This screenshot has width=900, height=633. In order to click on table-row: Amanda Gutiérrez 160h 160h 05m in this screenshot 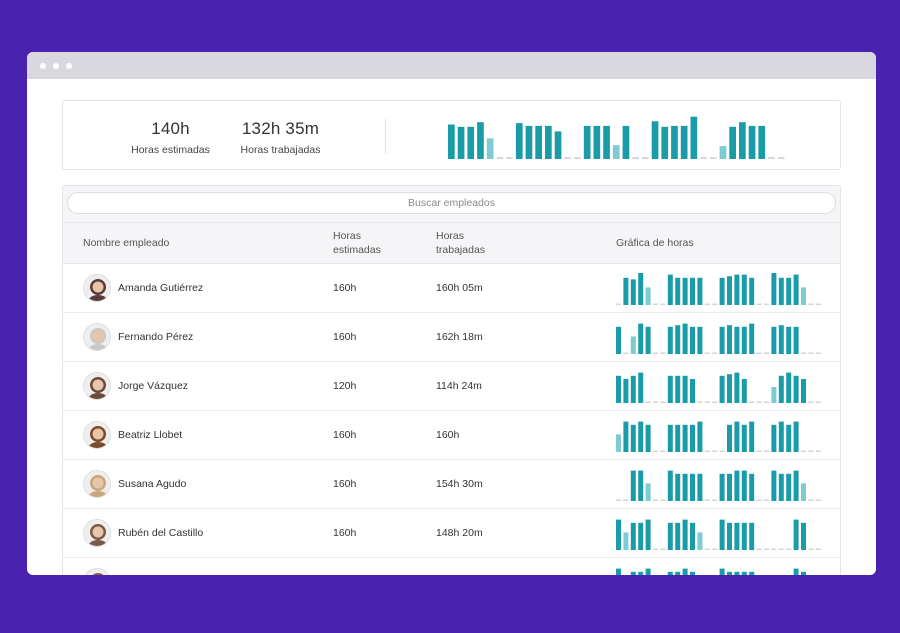, I will do `click(451, 288)`.